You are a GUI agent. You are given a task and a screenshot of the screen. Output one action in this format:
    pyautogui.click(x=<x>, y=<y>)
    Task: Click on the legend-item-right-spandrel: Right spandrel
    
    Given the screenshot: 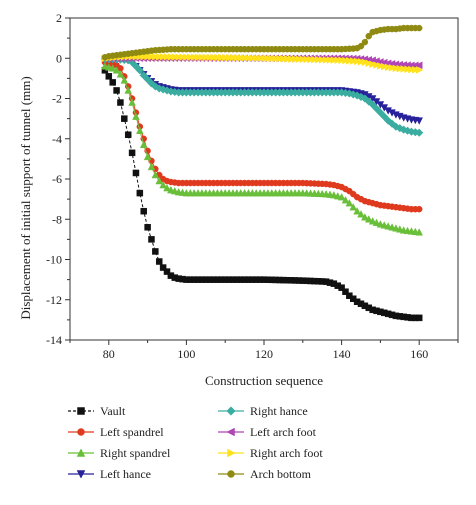 What is the action you would take?
    pyautogui.click(x=119, y=453)
    